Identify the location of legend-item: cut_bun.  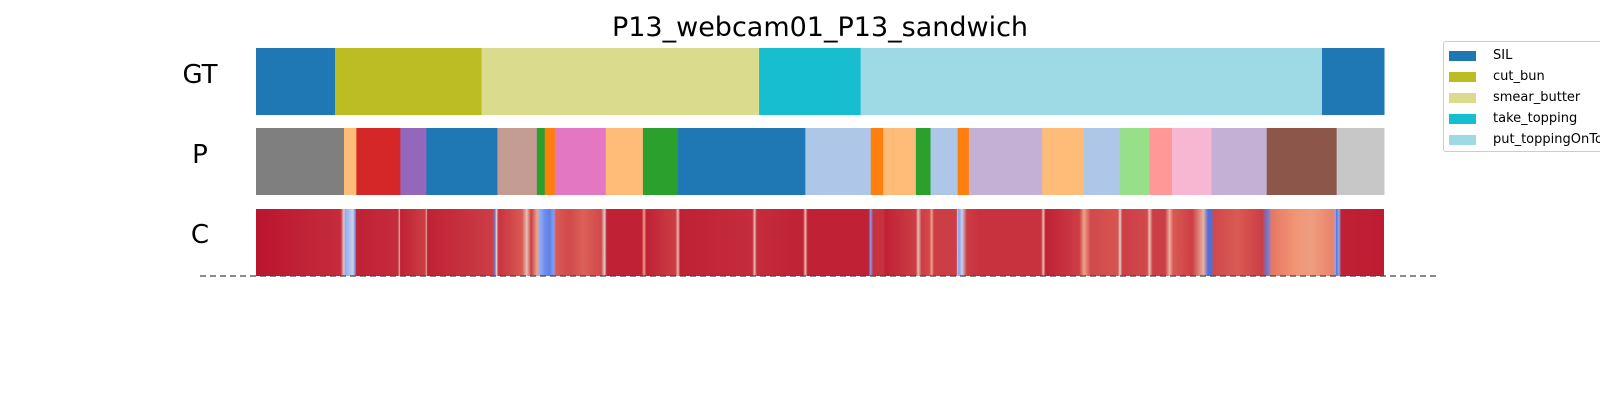
(1524, 77).